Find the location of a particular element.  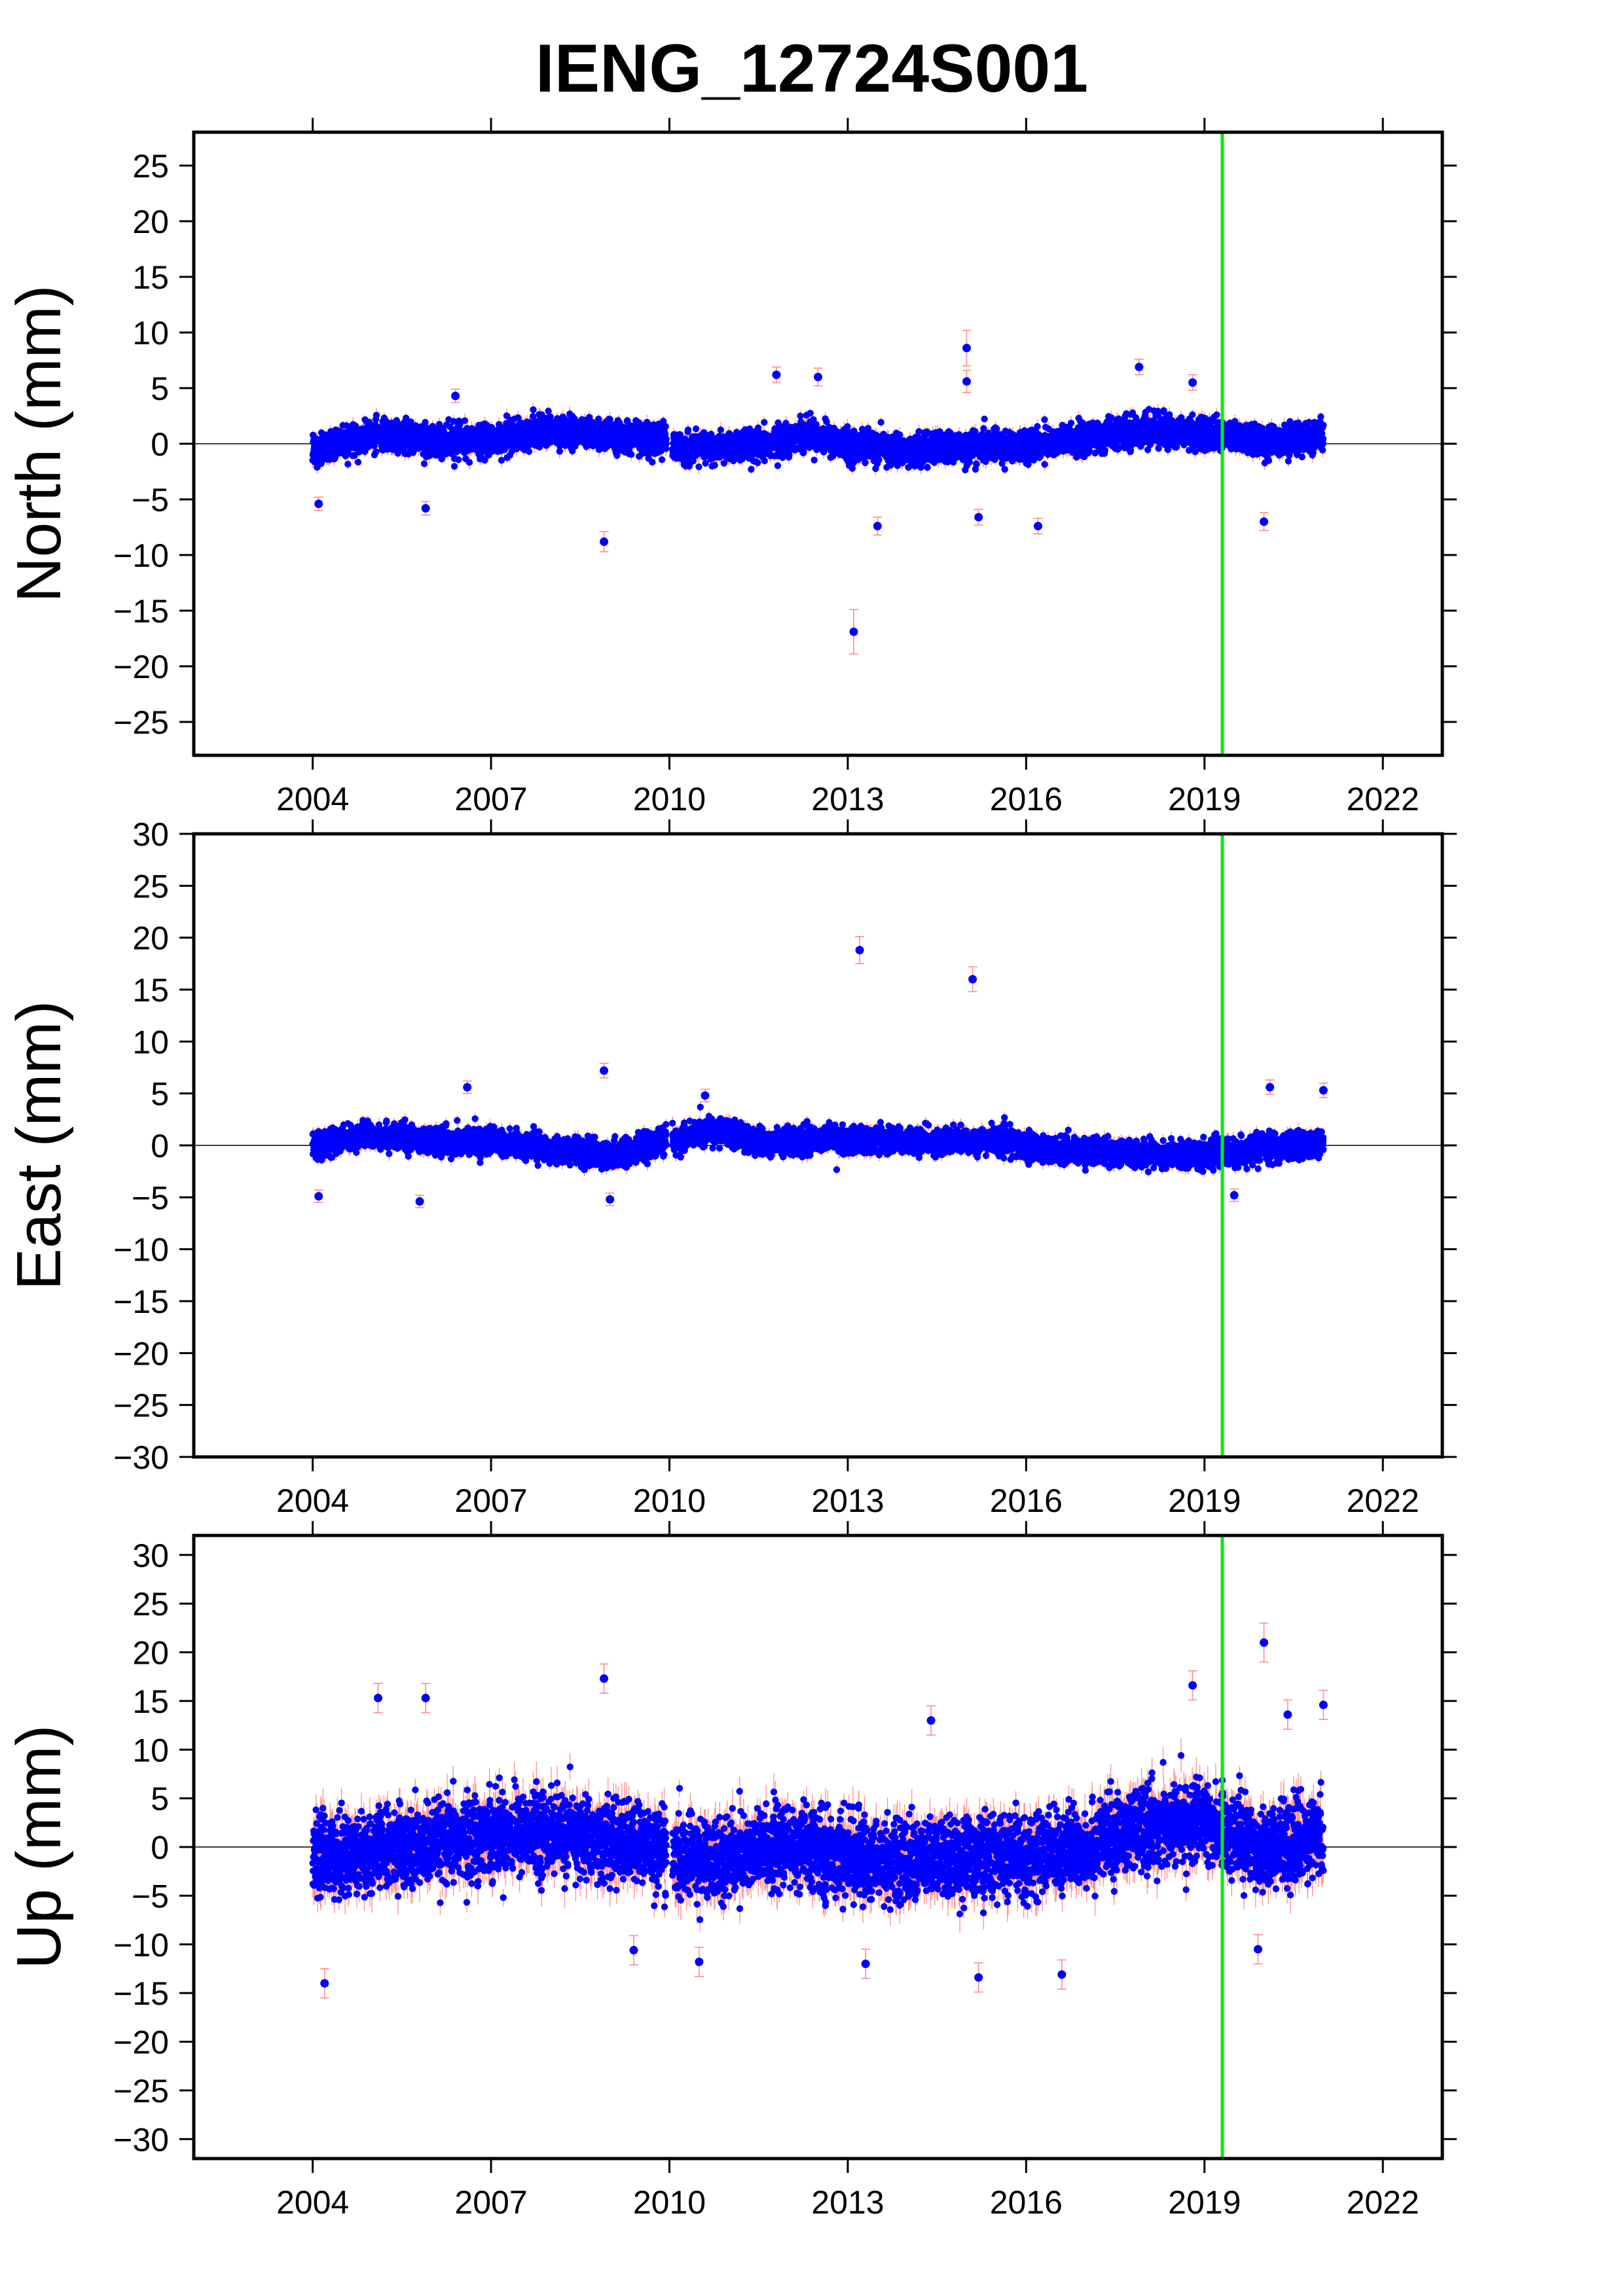

figure-title: IENG_12724S001 is located at coordinates (812, 69).